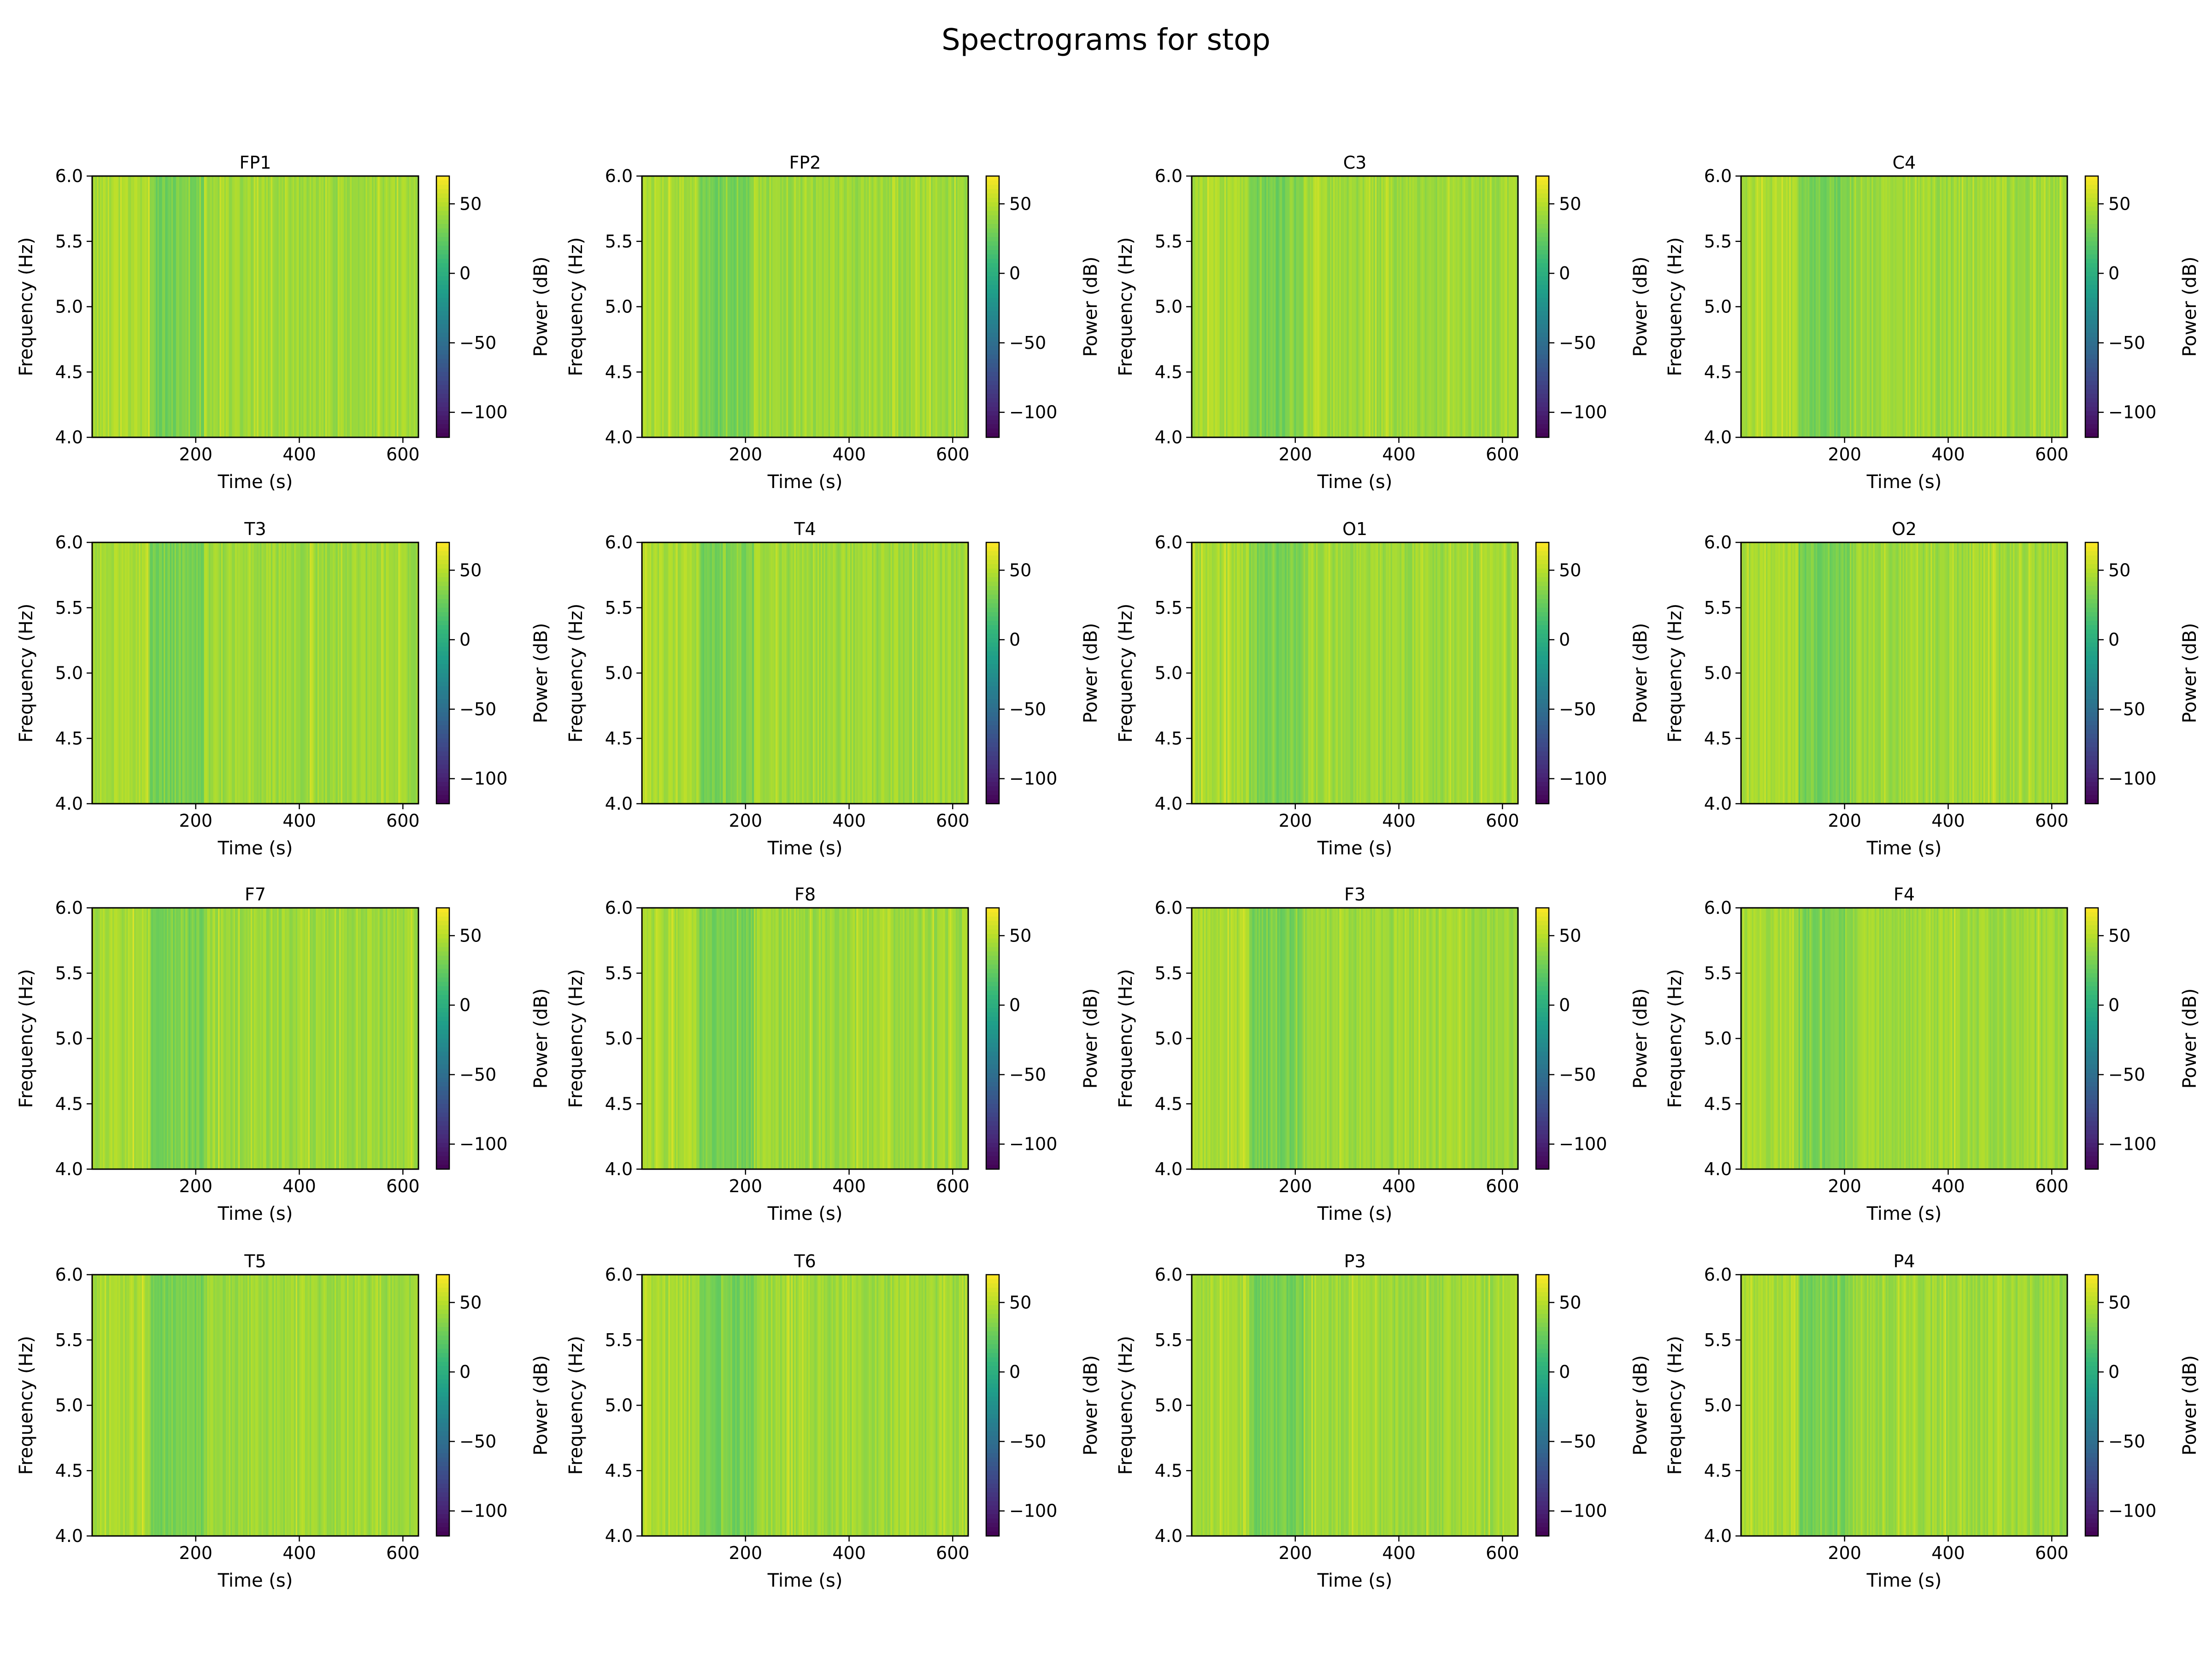  Describe the element at coordinates (805, 529) in the screenshot. I see `subplot-title: T4` at that location.